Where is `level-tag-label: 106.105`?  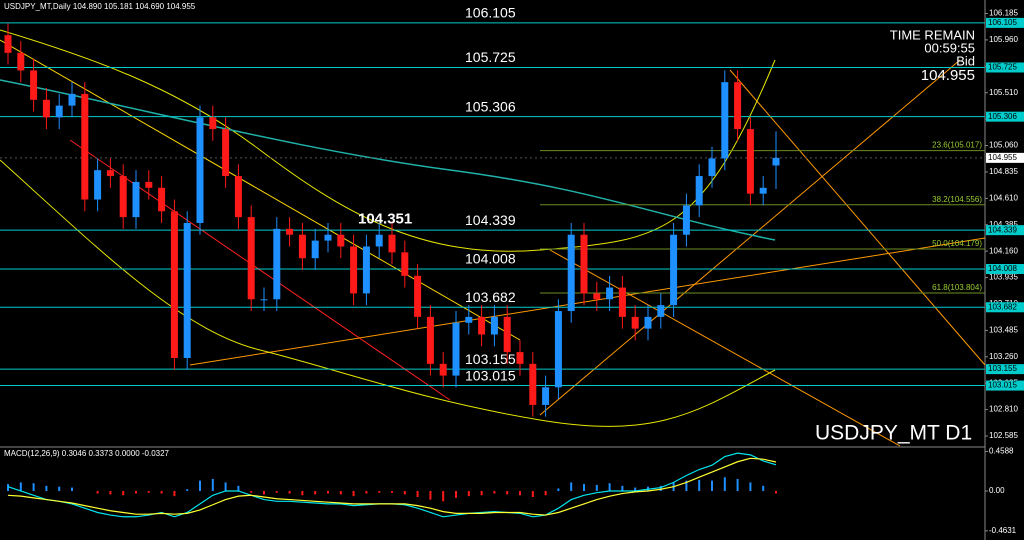 level-tag-label: 106.105 is located at coordinates (1002, 22).